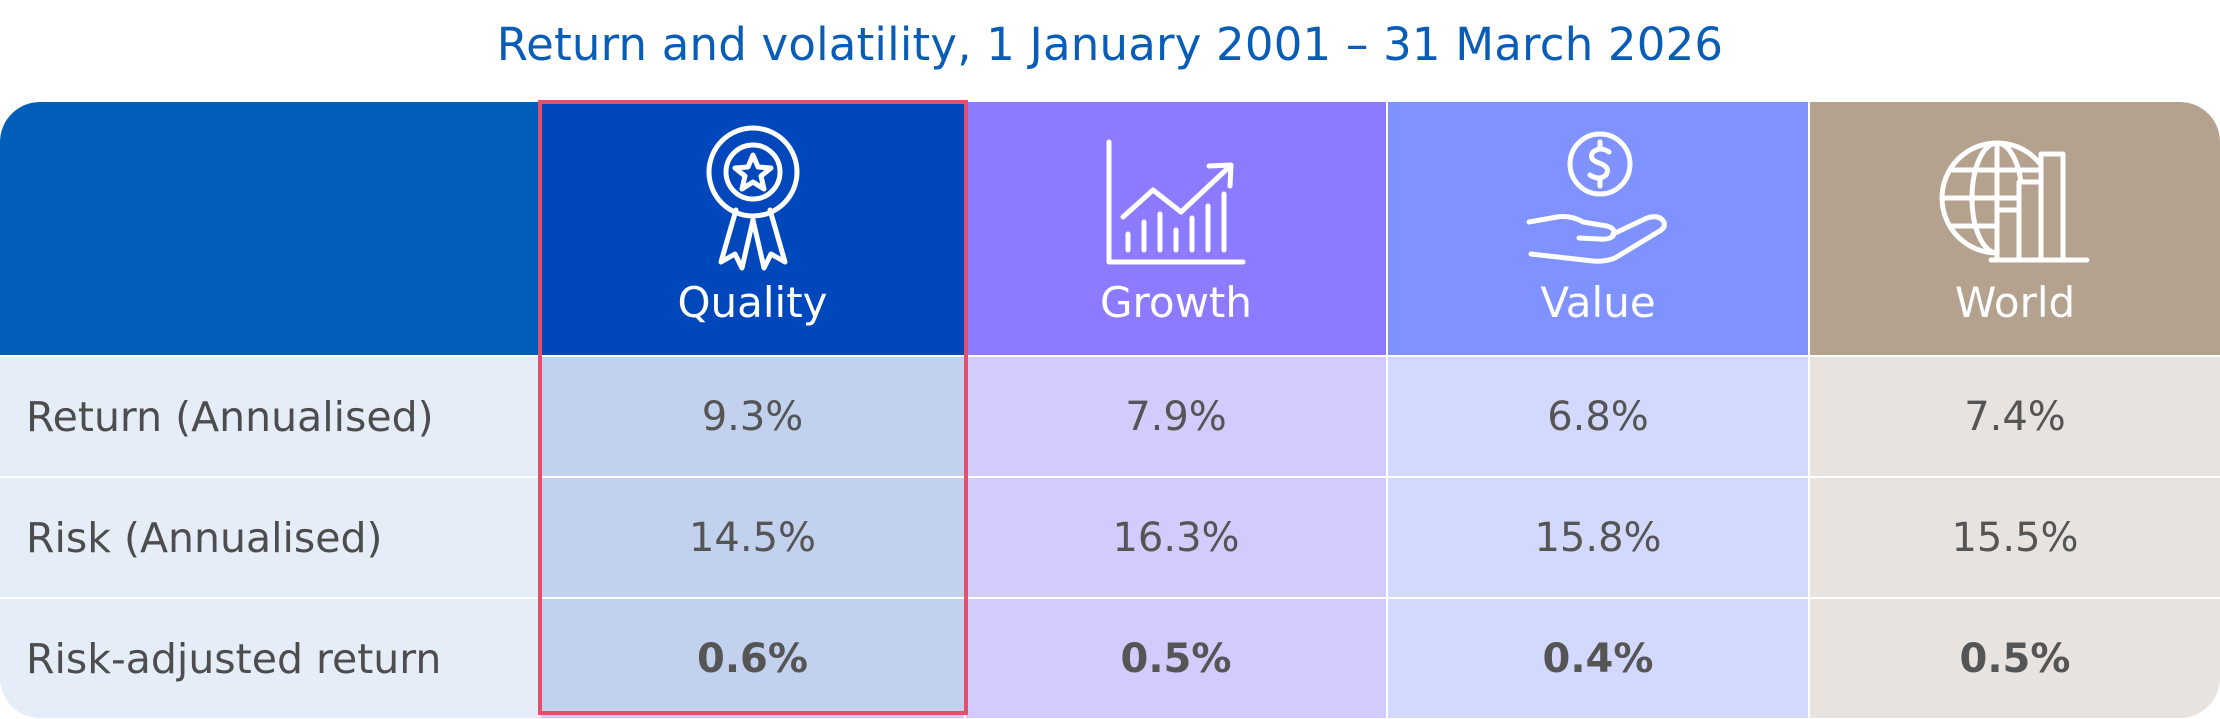 Image resolution: width=2220 pixels, height=719 pixels. I want to click on cell-value-risk: 15.8%, so click(1598, 537).